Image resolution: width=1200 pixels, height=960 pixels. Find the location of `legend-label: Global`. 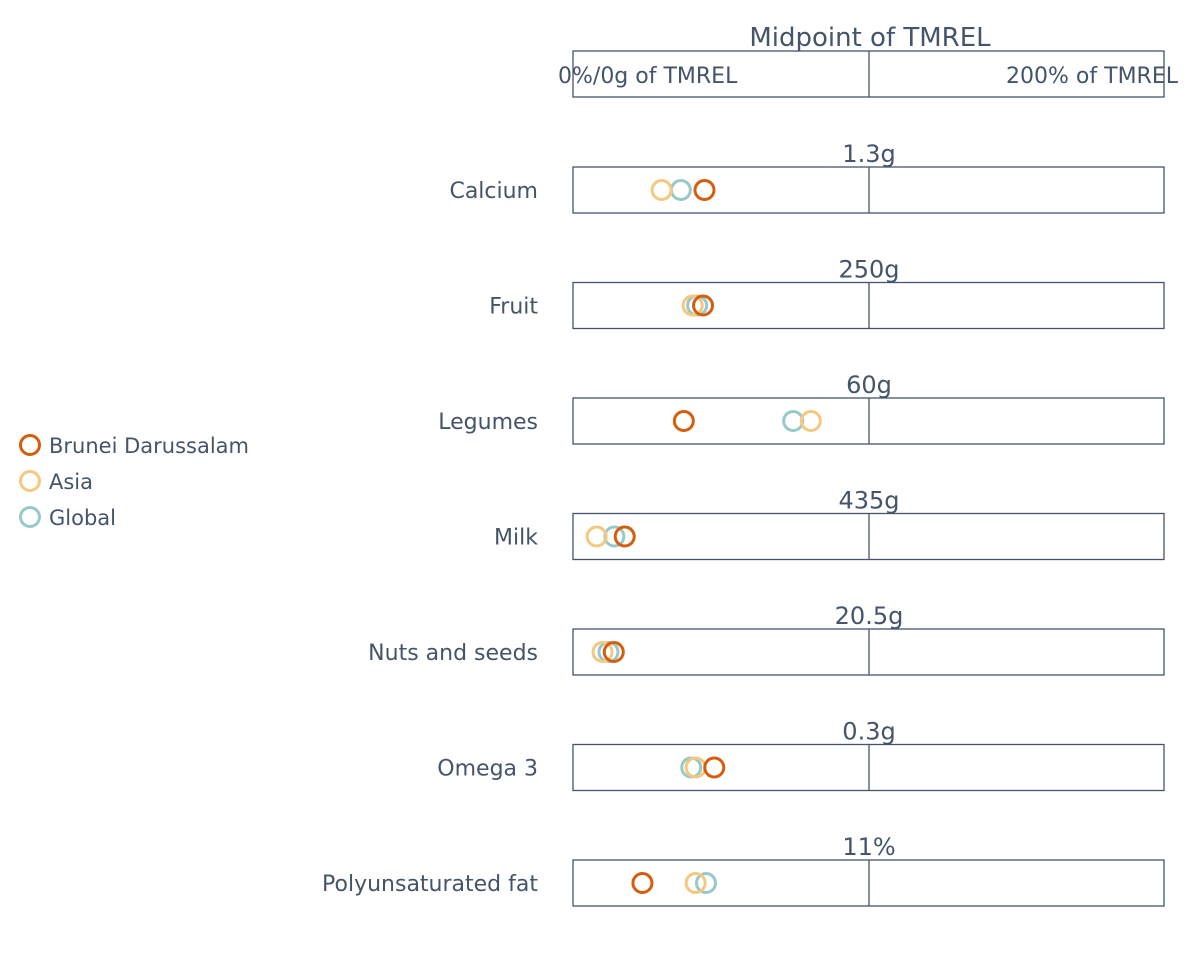

legend-label: Global is located at coordinates (82, 518).